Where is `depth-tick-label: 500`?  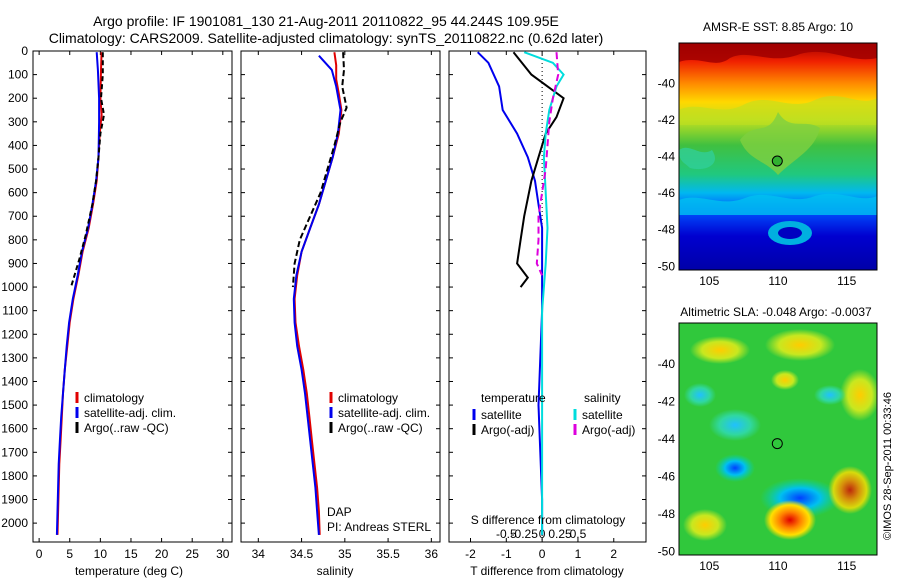 depth-tick-label: 500 is located at coordinates (18, 169).